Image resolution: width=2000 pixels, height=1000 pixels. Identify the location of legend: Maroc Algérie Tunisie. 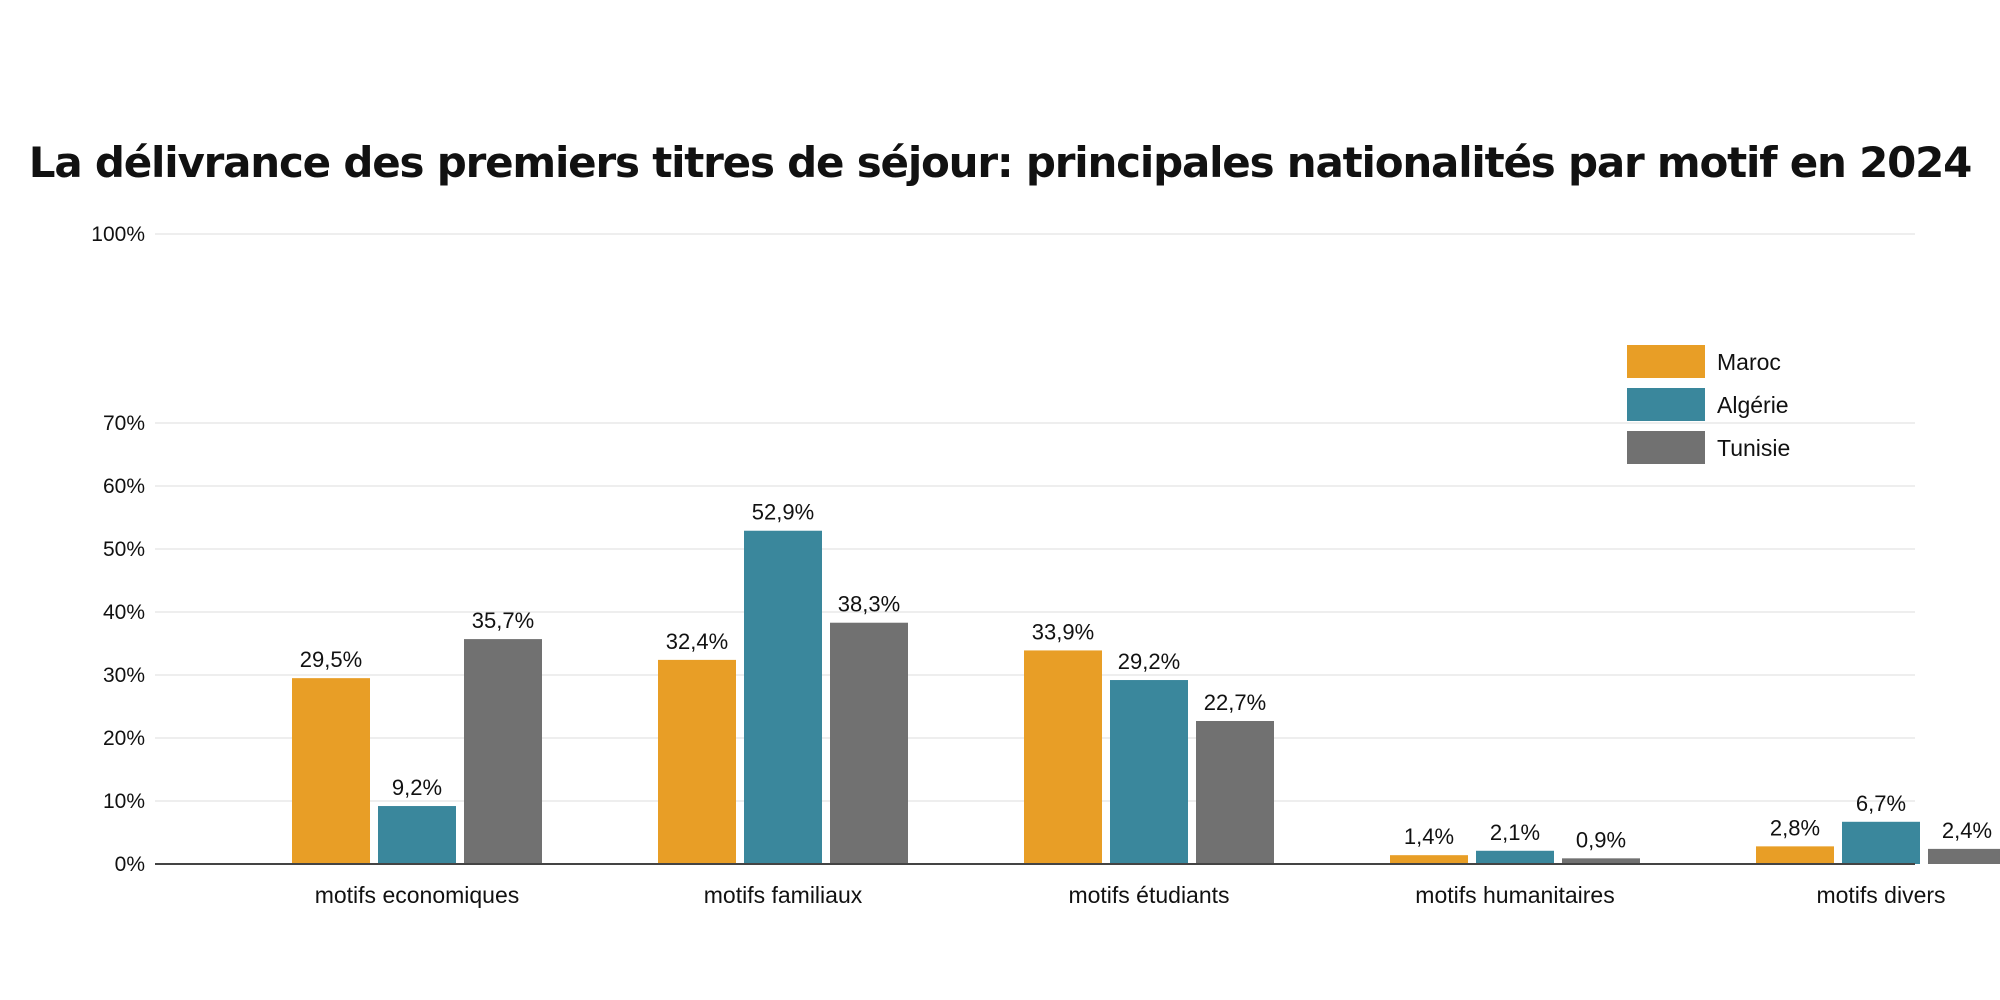
(1708, 404).